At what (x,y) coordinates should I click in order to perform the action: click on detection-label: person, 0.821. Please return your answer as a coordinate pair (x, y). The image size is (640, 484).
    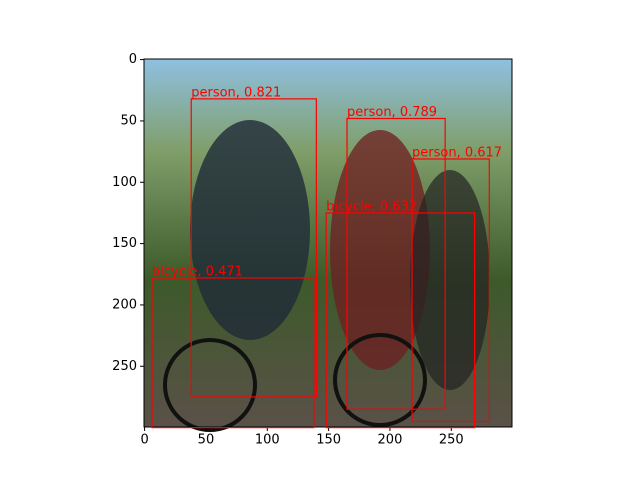
    Looking at the image, I should click on (236, 92).